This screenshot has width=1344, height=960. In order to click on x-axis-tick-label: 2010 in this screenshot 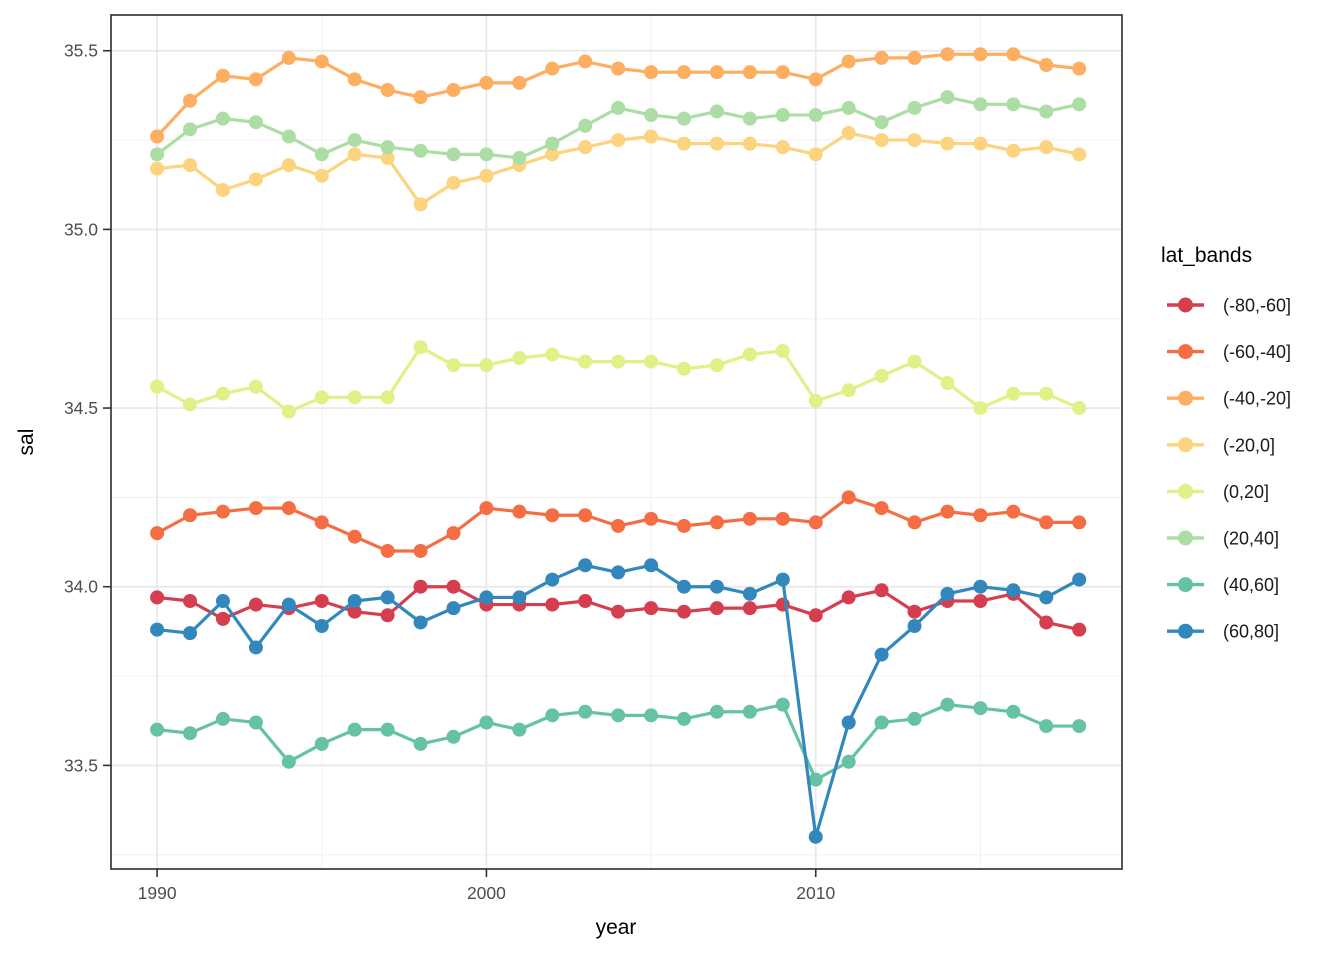, I will do `click(815, 893)`.